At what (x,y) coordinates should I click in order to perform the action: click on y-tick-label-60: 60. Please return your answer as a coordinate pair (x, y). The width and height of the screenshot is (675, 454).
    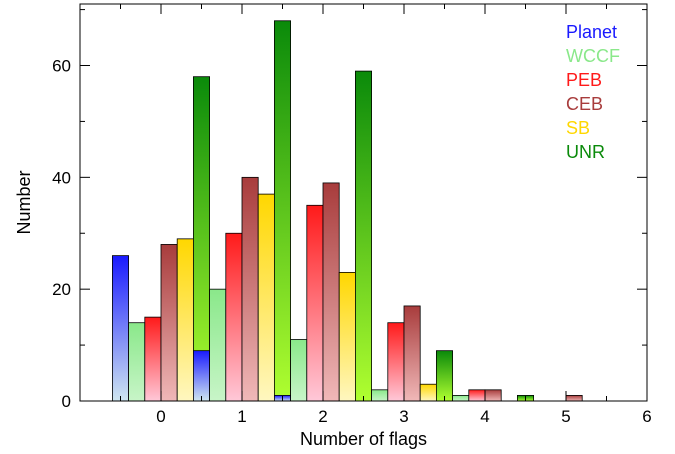
    Looking at the image, I should click on (61, 66).